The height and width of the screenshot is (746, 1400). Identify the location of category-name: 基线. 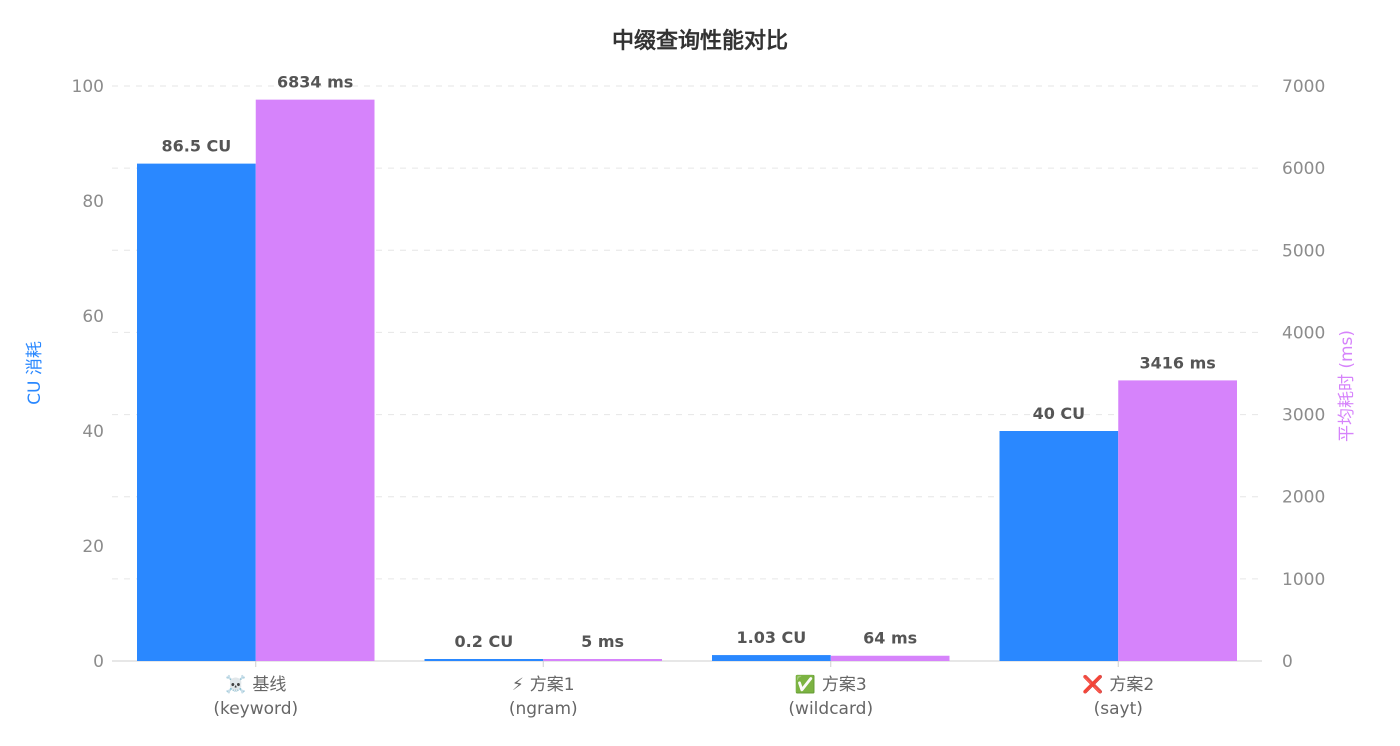
(269, 685).